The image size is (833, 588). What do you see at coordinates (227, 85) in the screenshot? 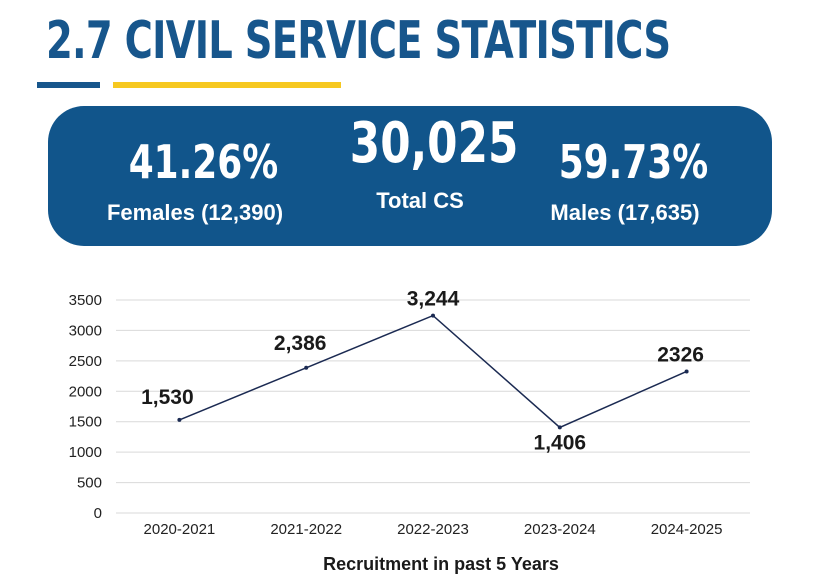
I see `title-underline-yellow` at bounding box center [227, 85].